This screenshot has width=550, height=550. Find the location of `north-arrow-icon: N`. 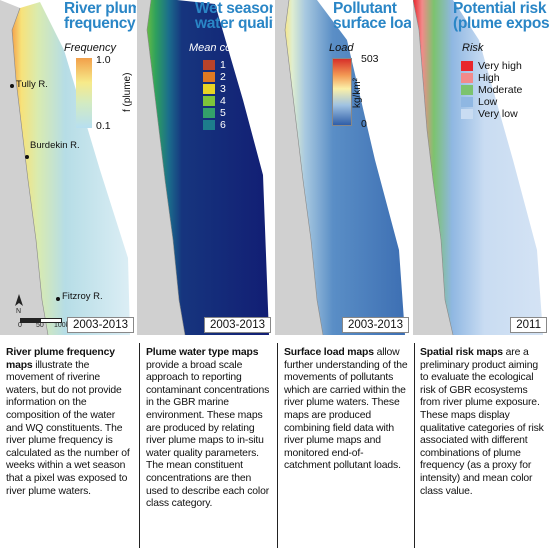

north-arrow-icon: N is located at coordinates (19, 304).